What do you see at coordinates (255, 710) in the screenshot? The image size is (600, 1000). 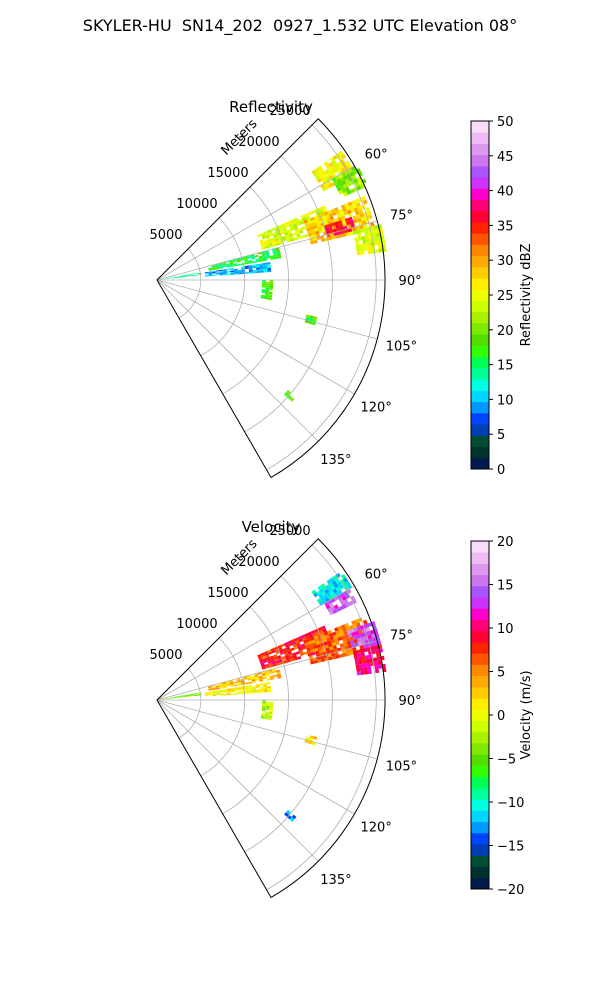 I see `range-ring` at bounding box center [255, 710].